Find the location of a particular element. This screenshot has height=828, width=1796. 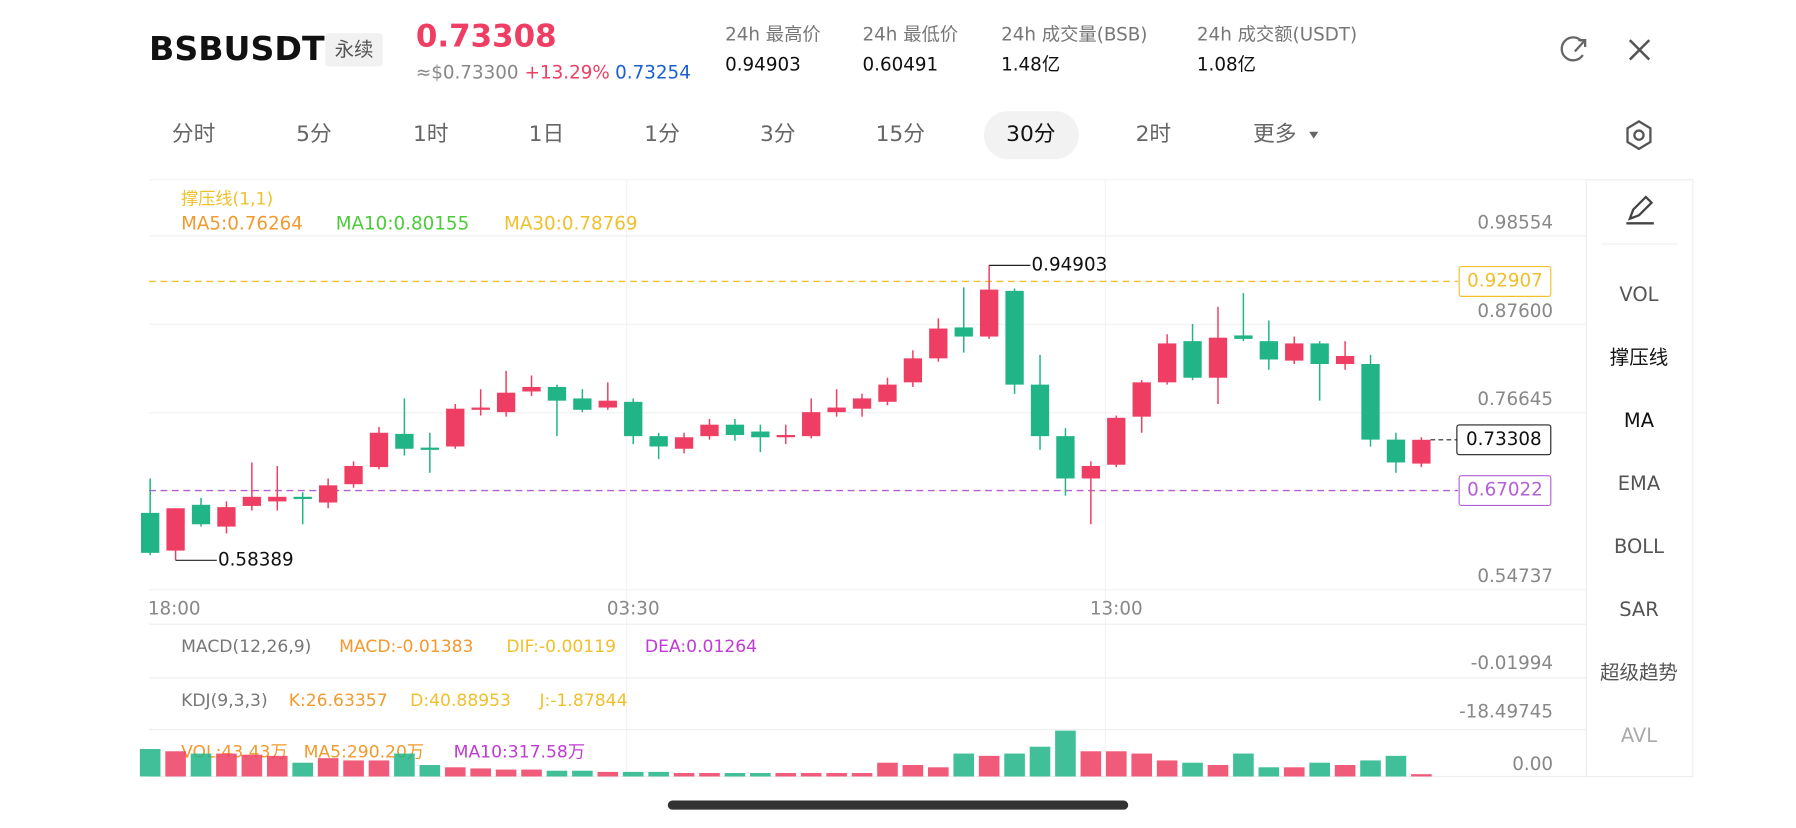

interval-tab: 1时 is located at coordinates (431, 134).